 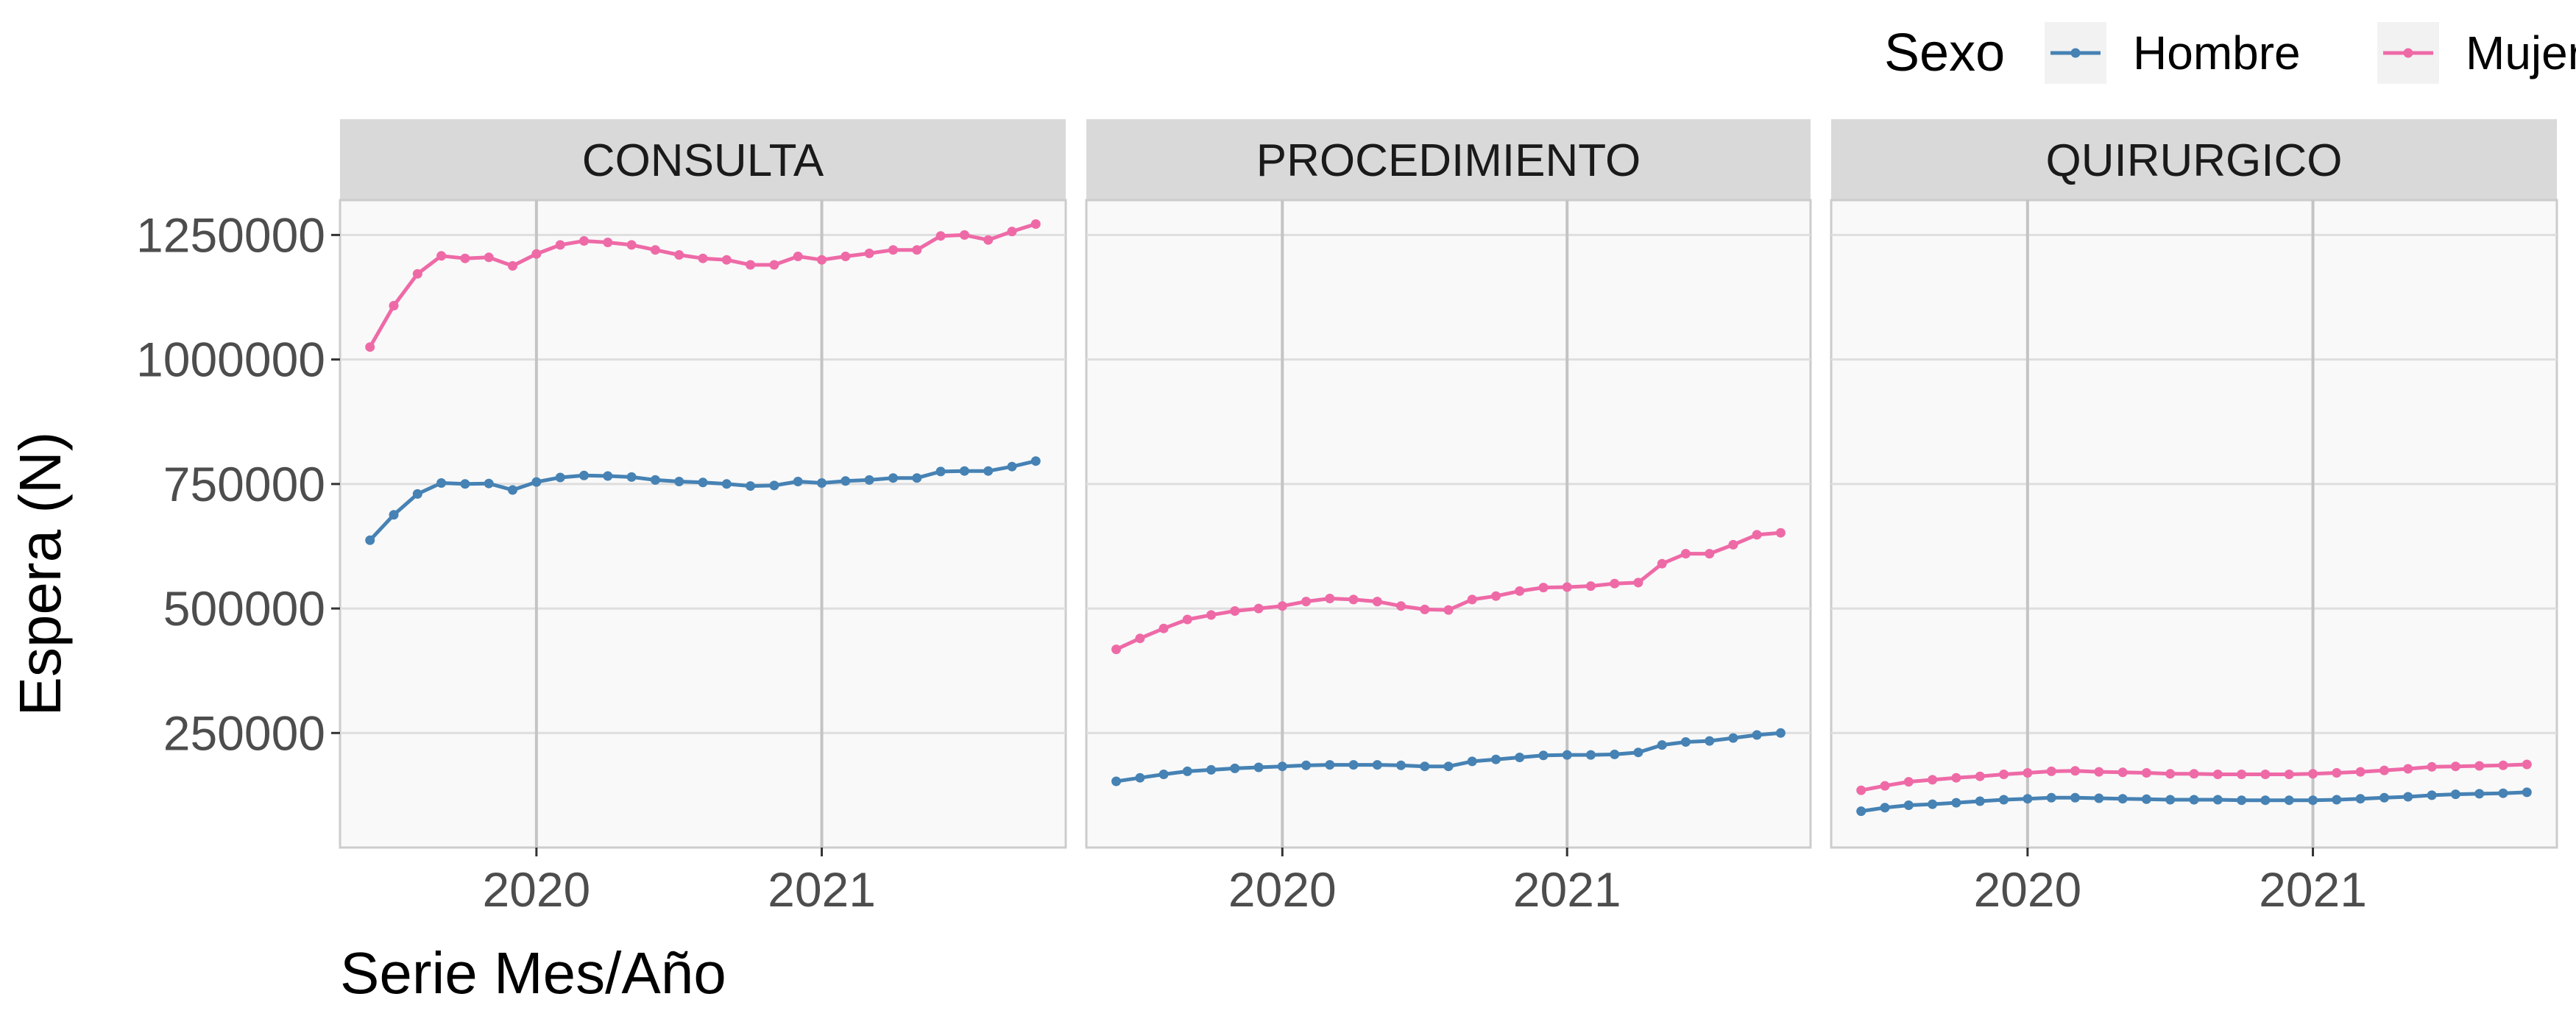 What do you see at coordinates (1944, 53) in the screenshot?
I see `legend-title: Sexo` at bounding box center [1944, 53].